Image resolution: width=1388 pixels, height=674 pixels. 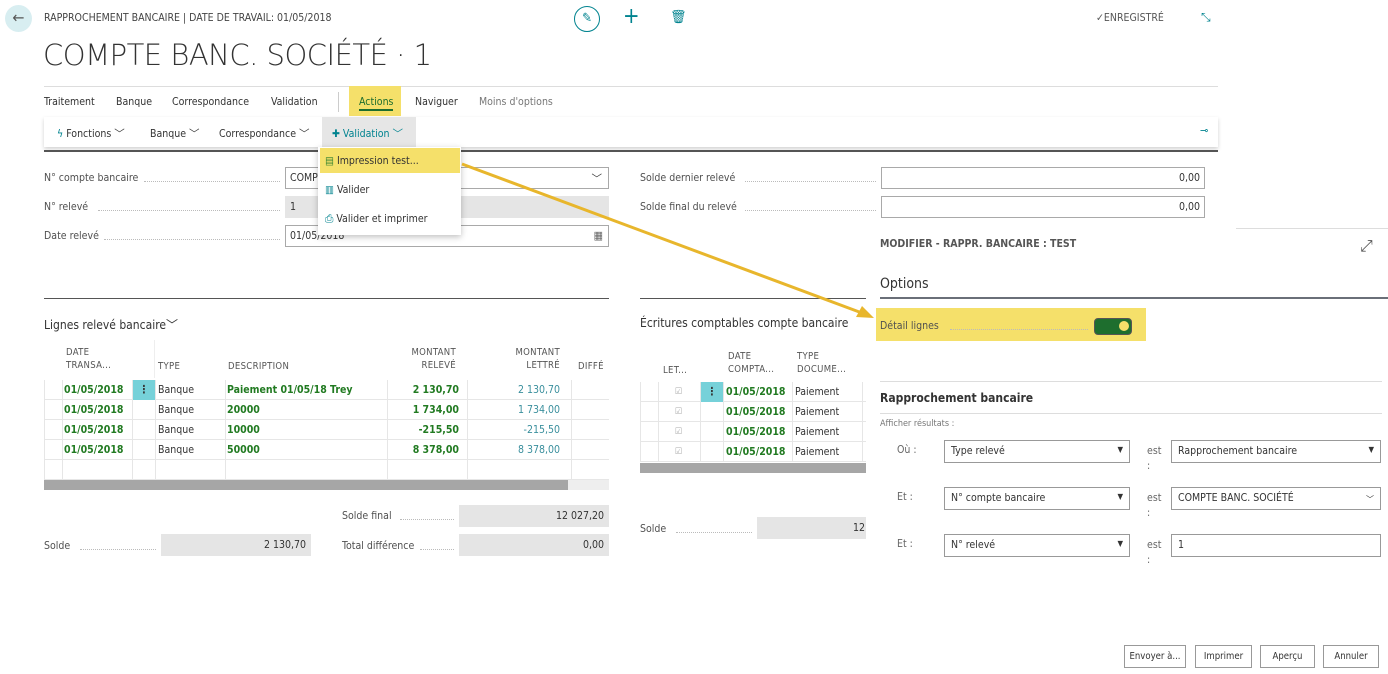 What do you see at coordinates (259, 366) in the screenshot?
I see `col-description: DESCRIPTION` at bounding box center [259, 366].